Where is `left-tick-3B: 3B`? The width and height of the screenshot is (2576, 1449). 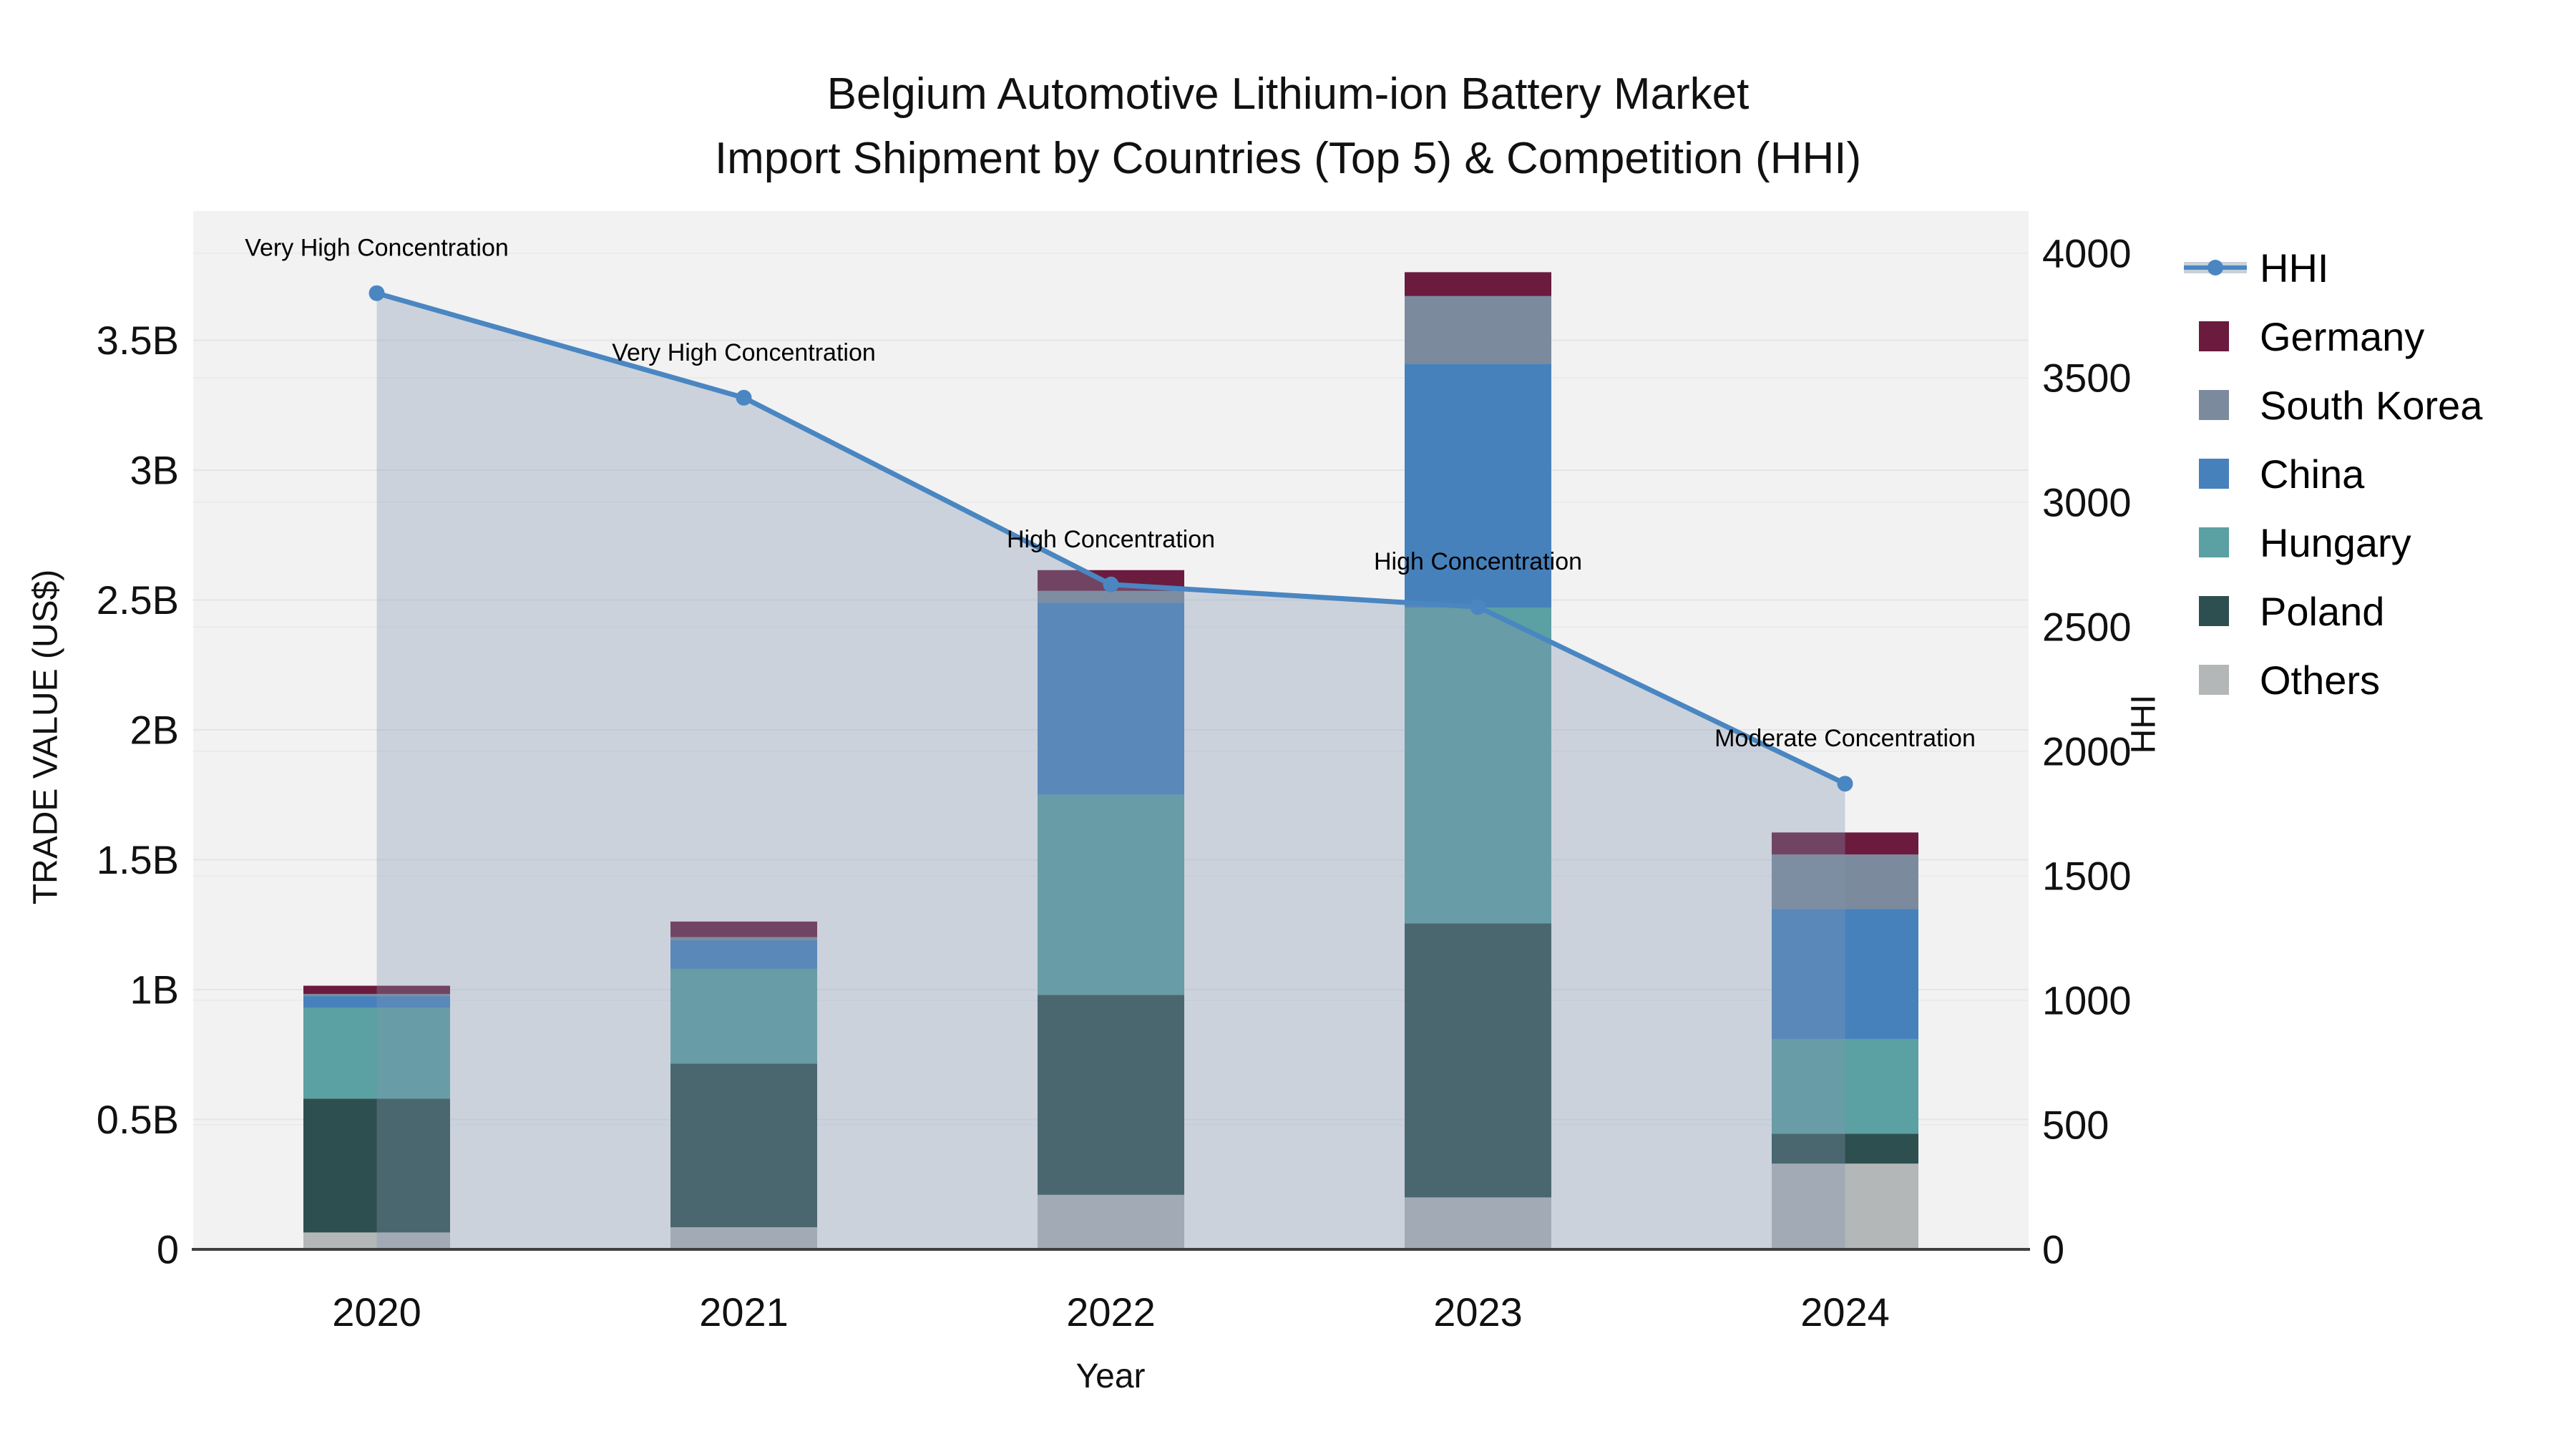
left-tick-3B: 3B is located at coordinates (155, 470).